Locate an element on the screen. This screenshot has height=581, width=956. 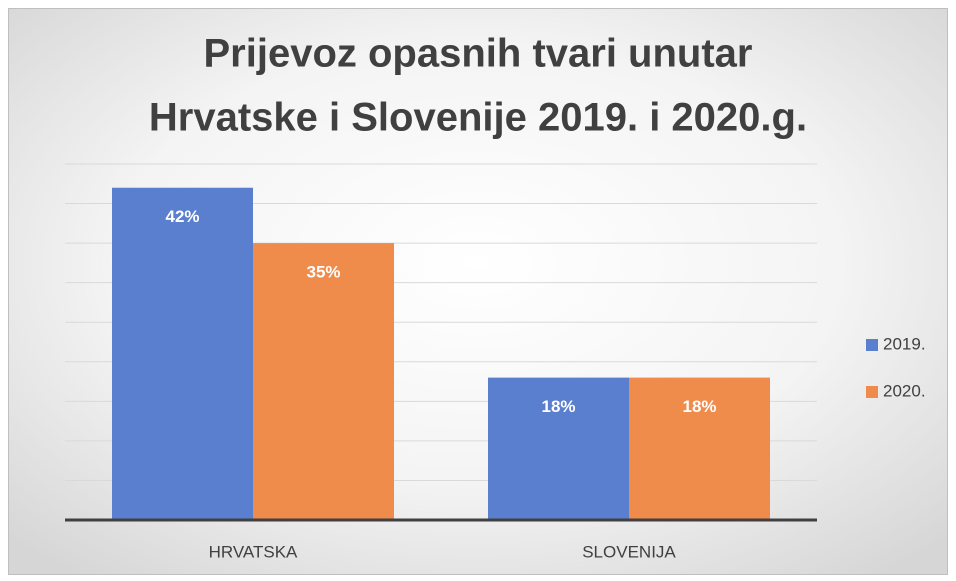
chart-title: Hrvatske i Slovenije 2019. i 2020.g. is located at coordinates (478, 118).